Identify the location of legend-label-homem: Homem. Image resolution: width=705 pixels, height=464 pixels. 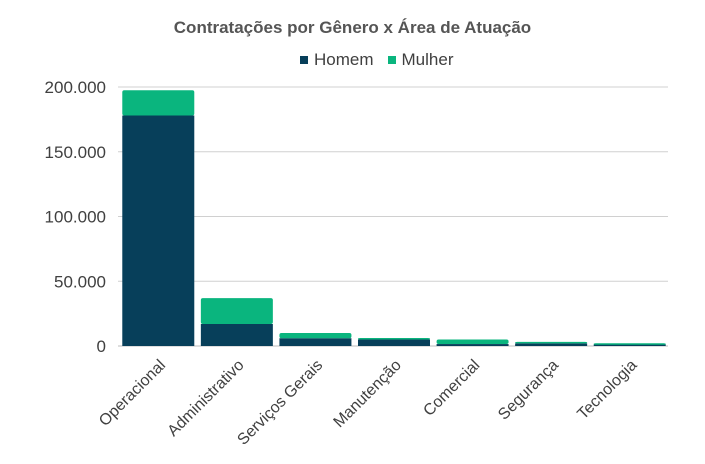
(344, 59).